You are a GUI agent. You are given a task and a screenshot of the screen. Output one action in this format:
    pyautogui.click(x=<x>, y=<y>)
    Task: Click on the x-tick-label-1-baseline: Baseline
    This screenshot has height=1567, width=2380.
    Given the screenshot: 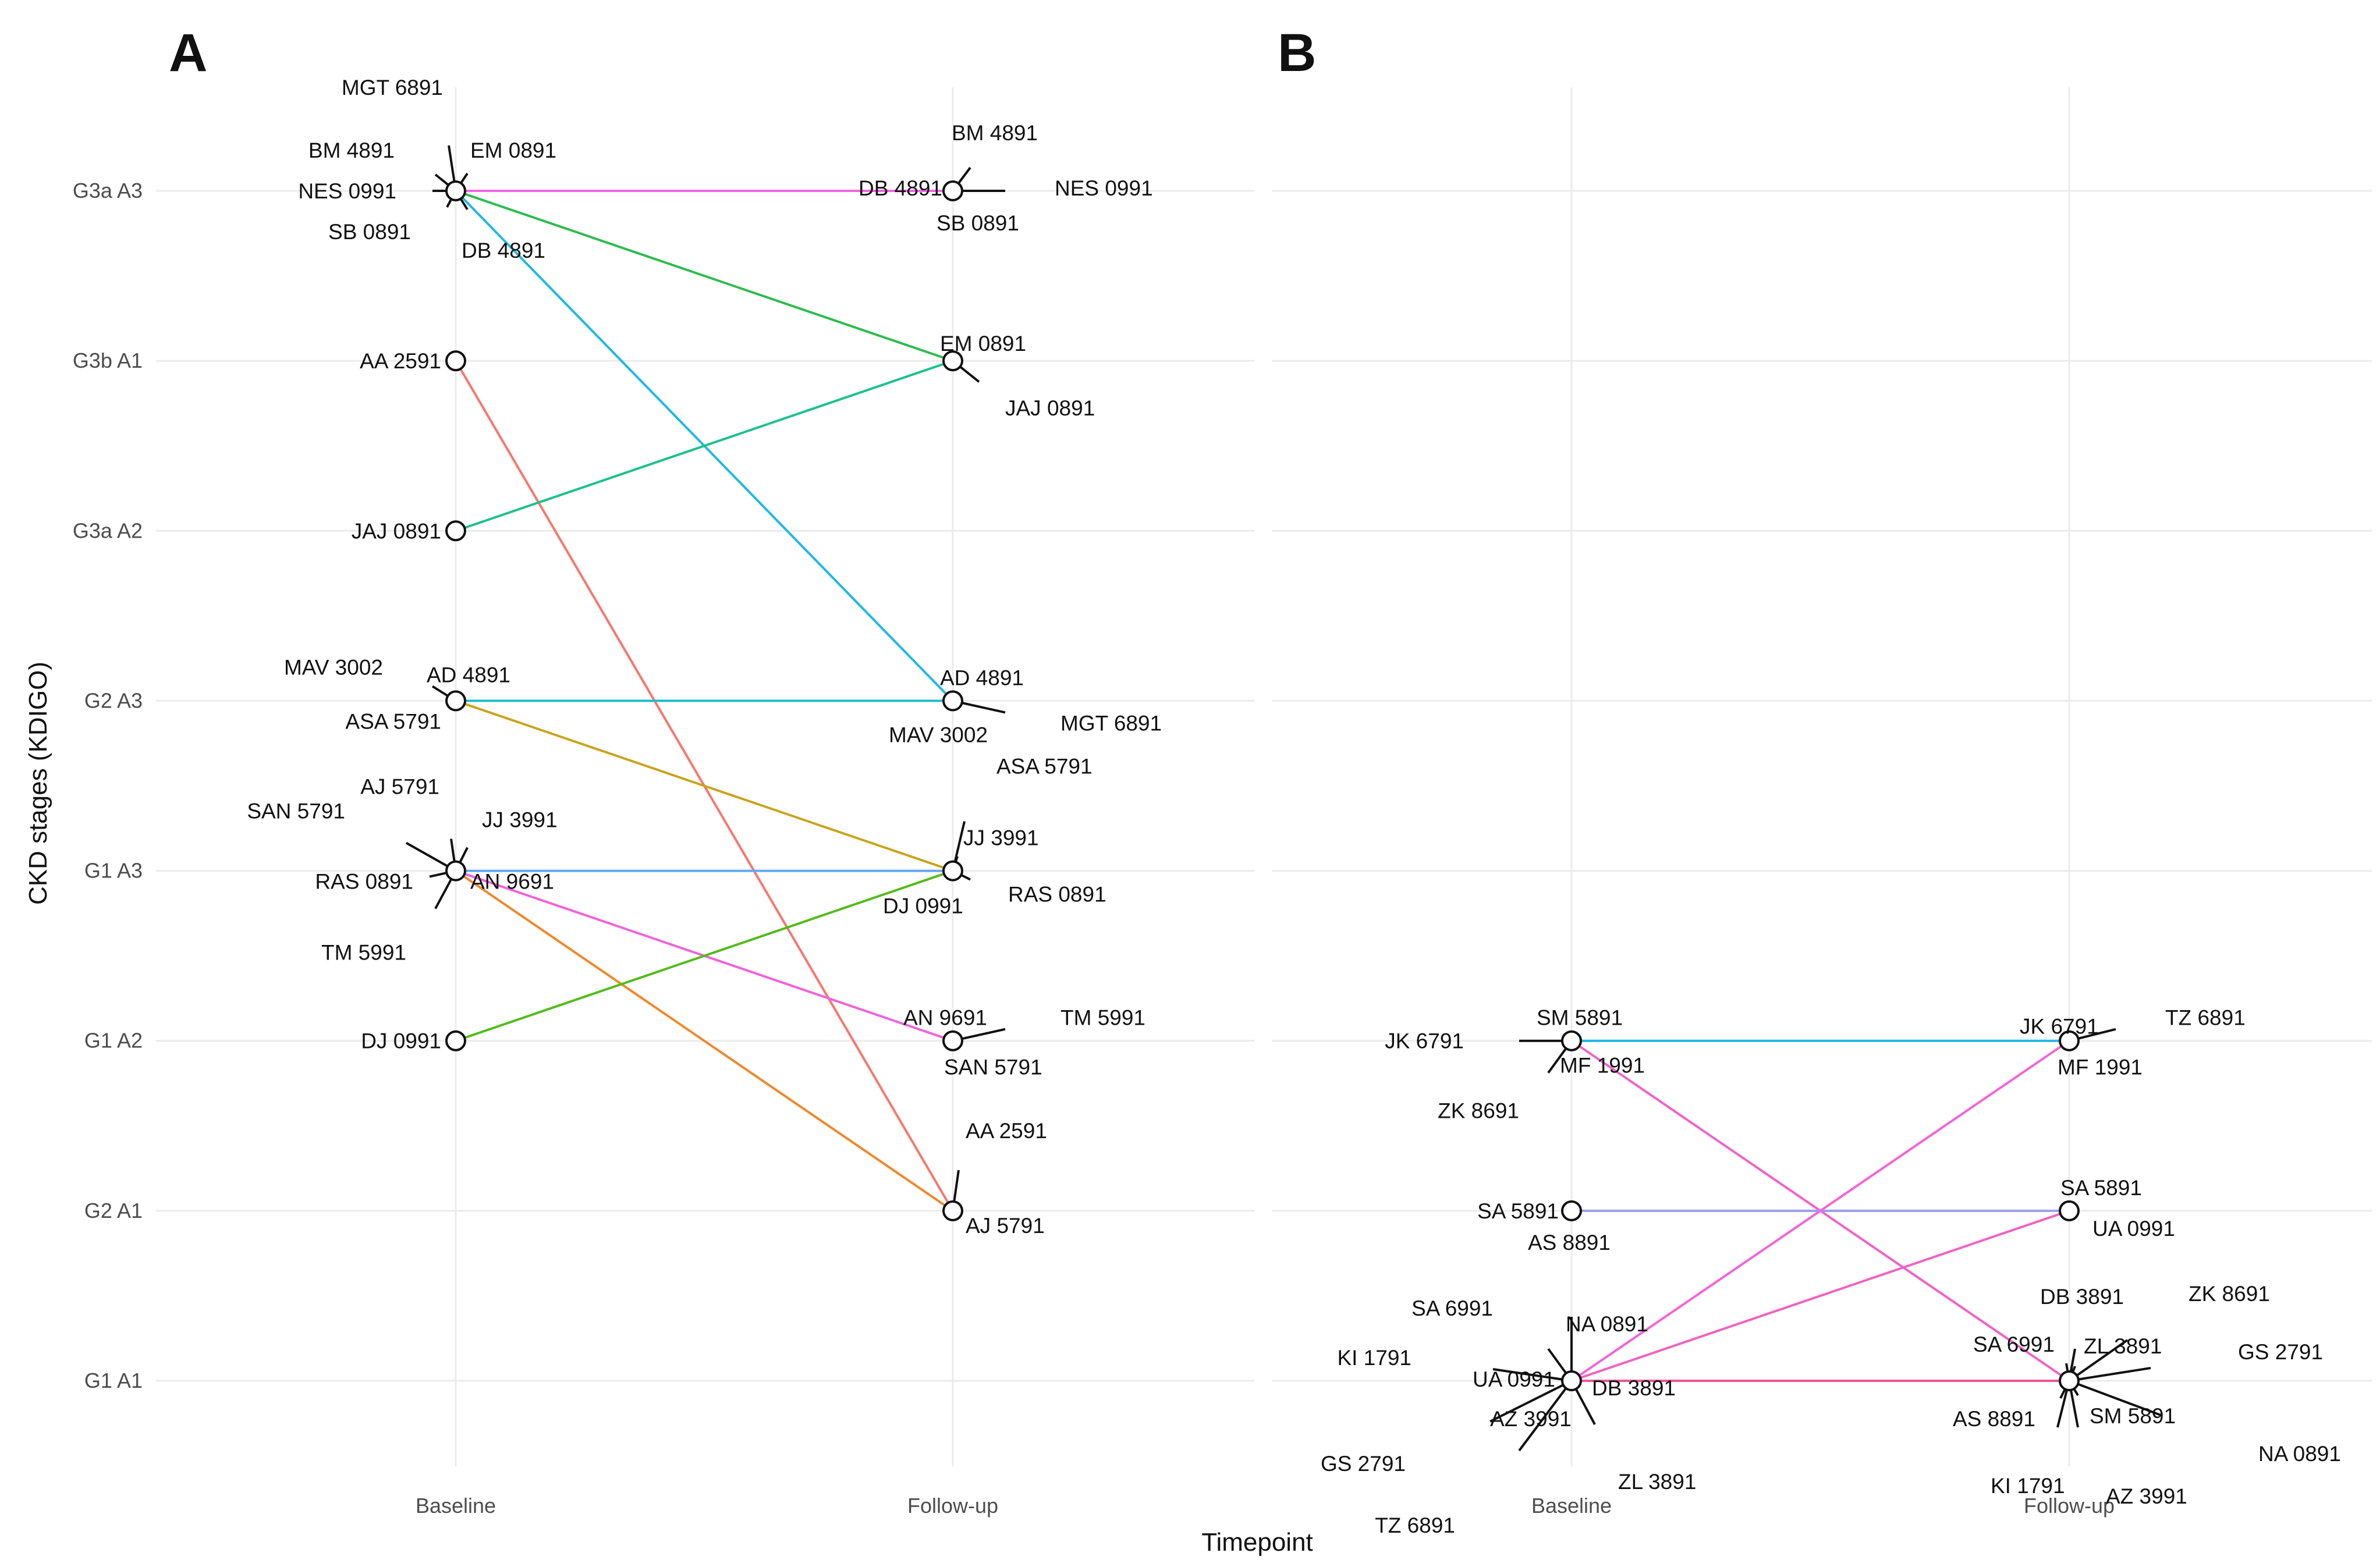 What is the action you would take?
    pyautogui.click(x=1571, y=1506)
    